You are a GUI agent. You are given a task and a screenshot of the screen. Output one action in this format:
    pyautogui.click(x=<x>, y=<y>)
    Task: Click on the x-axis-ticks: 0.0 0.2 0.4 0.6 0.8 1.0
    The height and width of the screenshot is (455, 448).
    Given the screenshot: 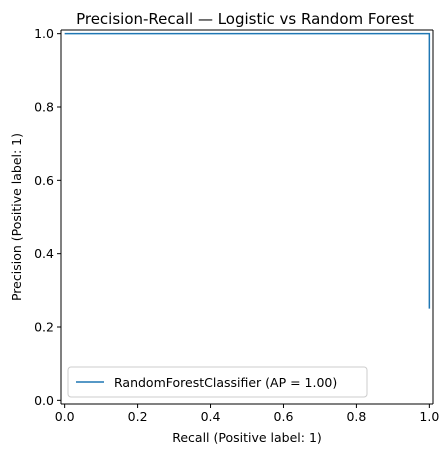 What is the action you would take?
    pyautogui.click(x=247, y=414)
    